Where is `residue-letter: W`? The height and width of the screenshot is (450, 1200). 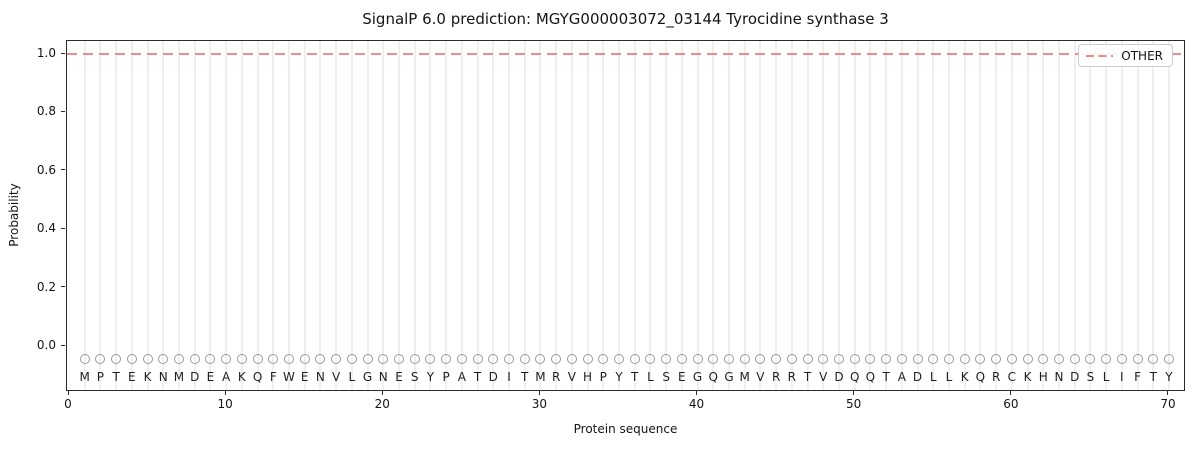
residue-letter: W is located at coordinates (289, 376).